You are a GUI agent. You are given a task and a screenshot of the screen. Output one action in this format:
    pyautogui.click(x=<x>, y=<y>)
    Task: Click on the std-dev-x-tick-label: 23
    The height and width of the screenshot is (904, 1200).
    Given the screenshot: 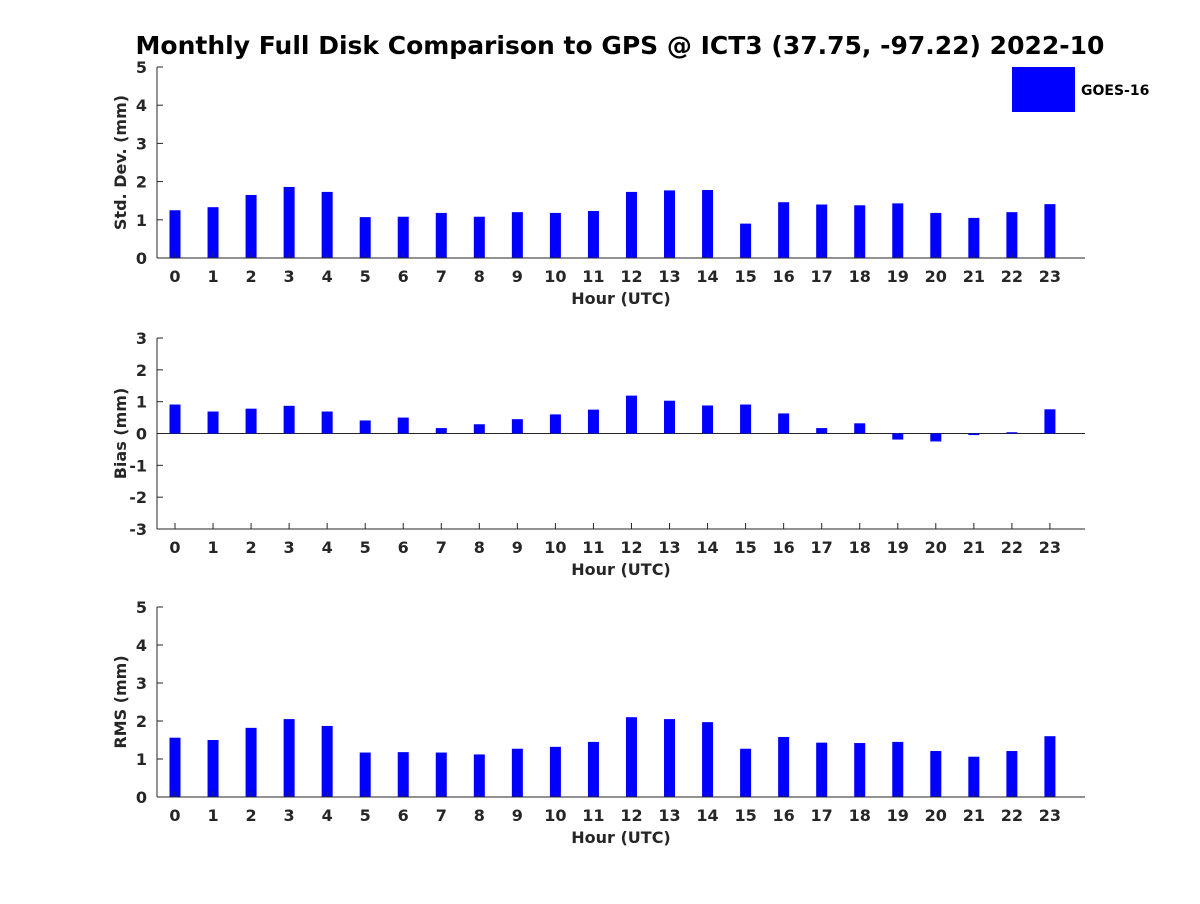 What is the action you would take?
    pyautogui.click(x=1050, y=276)
    